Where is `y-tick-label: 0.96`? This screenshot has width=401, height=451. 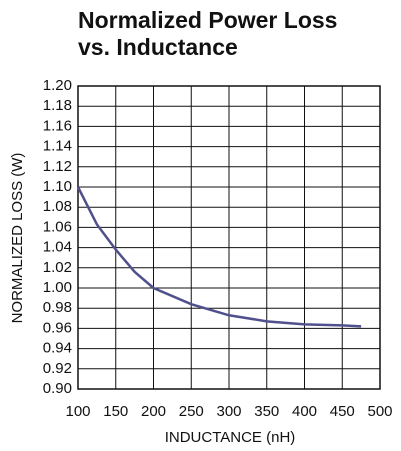 y-tick-label: 0.96 is located at coordinates (57, 327).